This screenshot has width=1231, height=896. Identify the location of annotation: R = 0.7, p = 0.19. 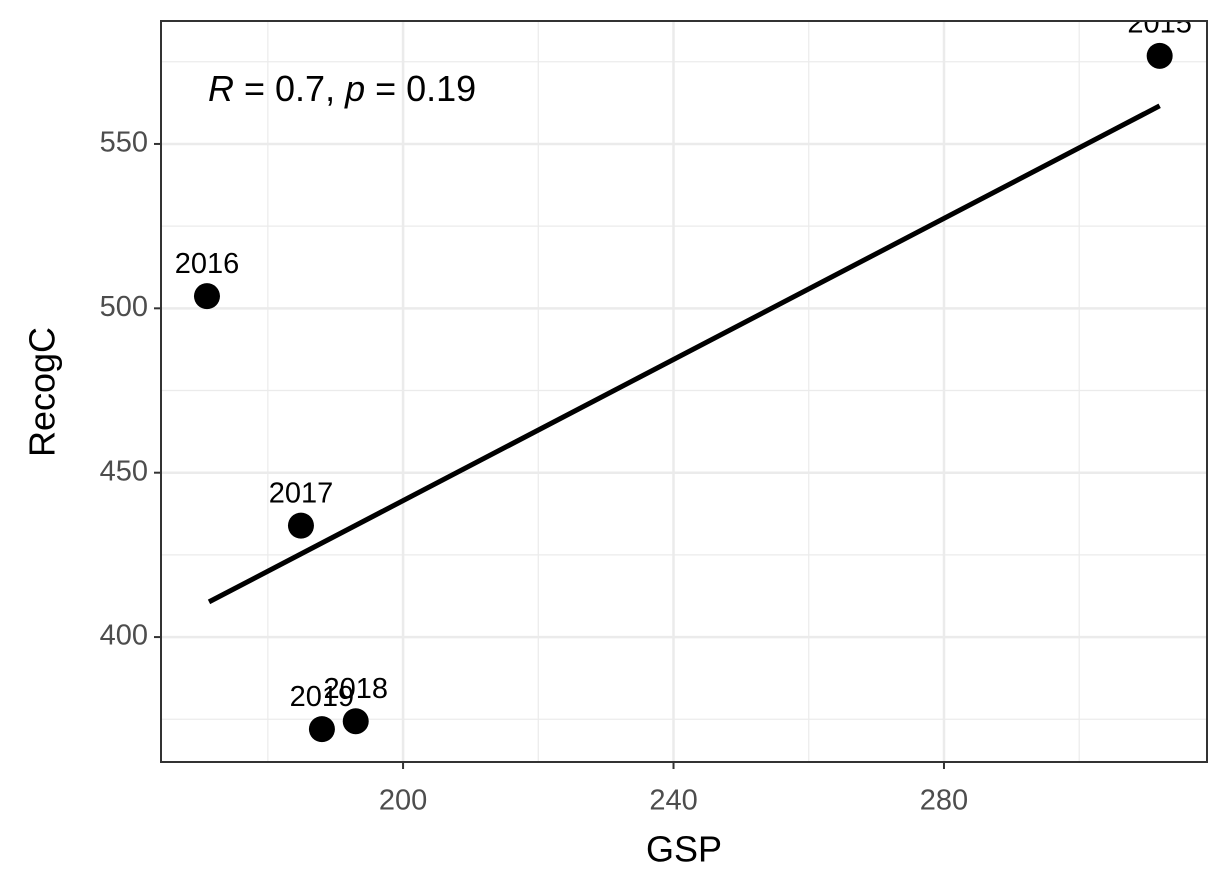
(342, 88).